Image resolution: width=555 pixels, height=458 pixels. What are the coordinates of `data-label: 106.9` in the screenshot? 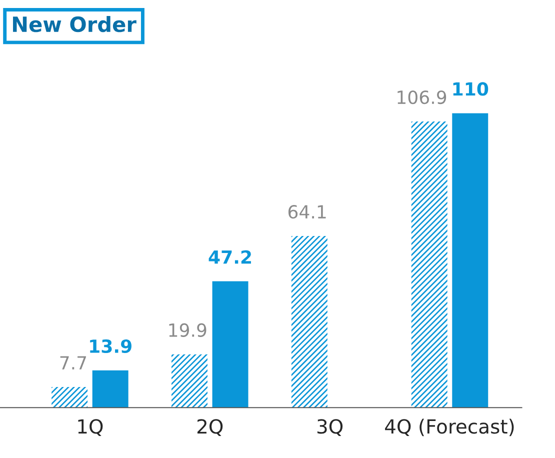 It's located at (422, 97).